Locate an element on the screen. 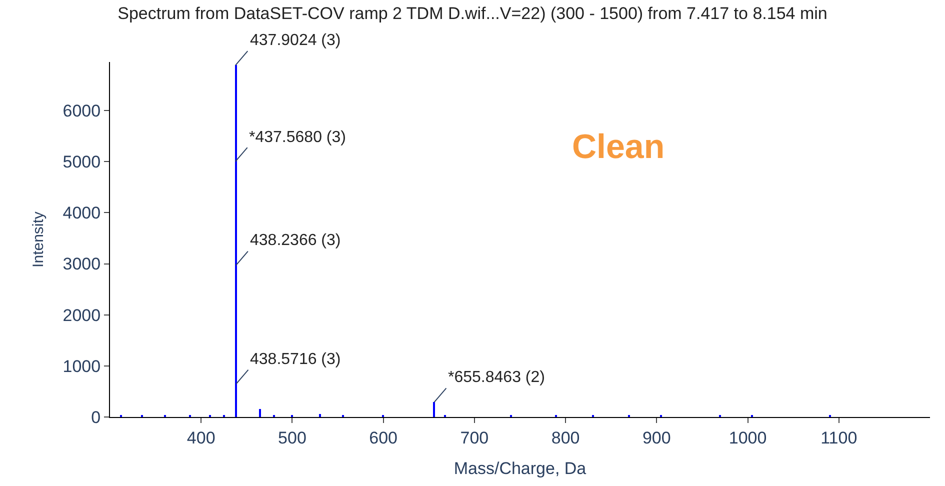 This screenshot has height=486, width=945. annotation: 438.2366 (3) is located at coordinates (295, 240).